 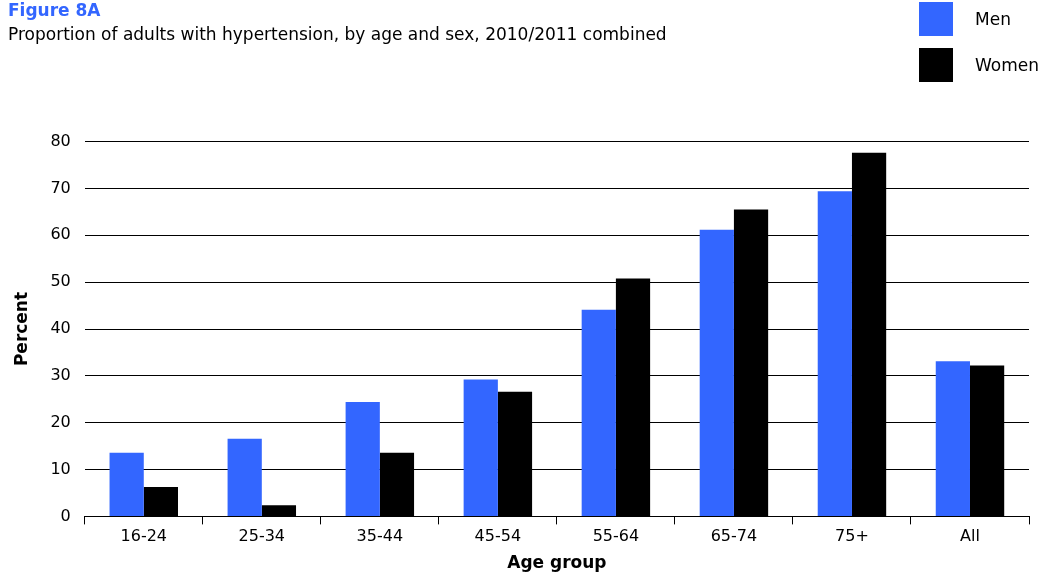 What do you see at coordinates (1007, 65) in the screenshot?
I see `legend-label: Women` at bounding box center [1007, 65].